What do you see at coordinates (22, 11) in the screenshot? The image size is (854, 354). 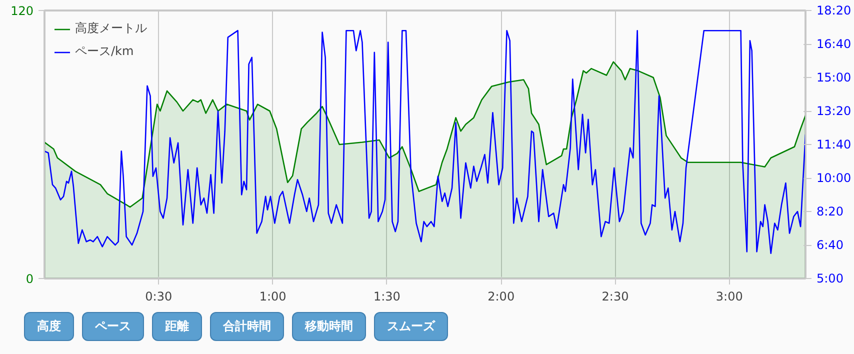 I see `y-tick-label: 120` at bounding box center [22, 11].